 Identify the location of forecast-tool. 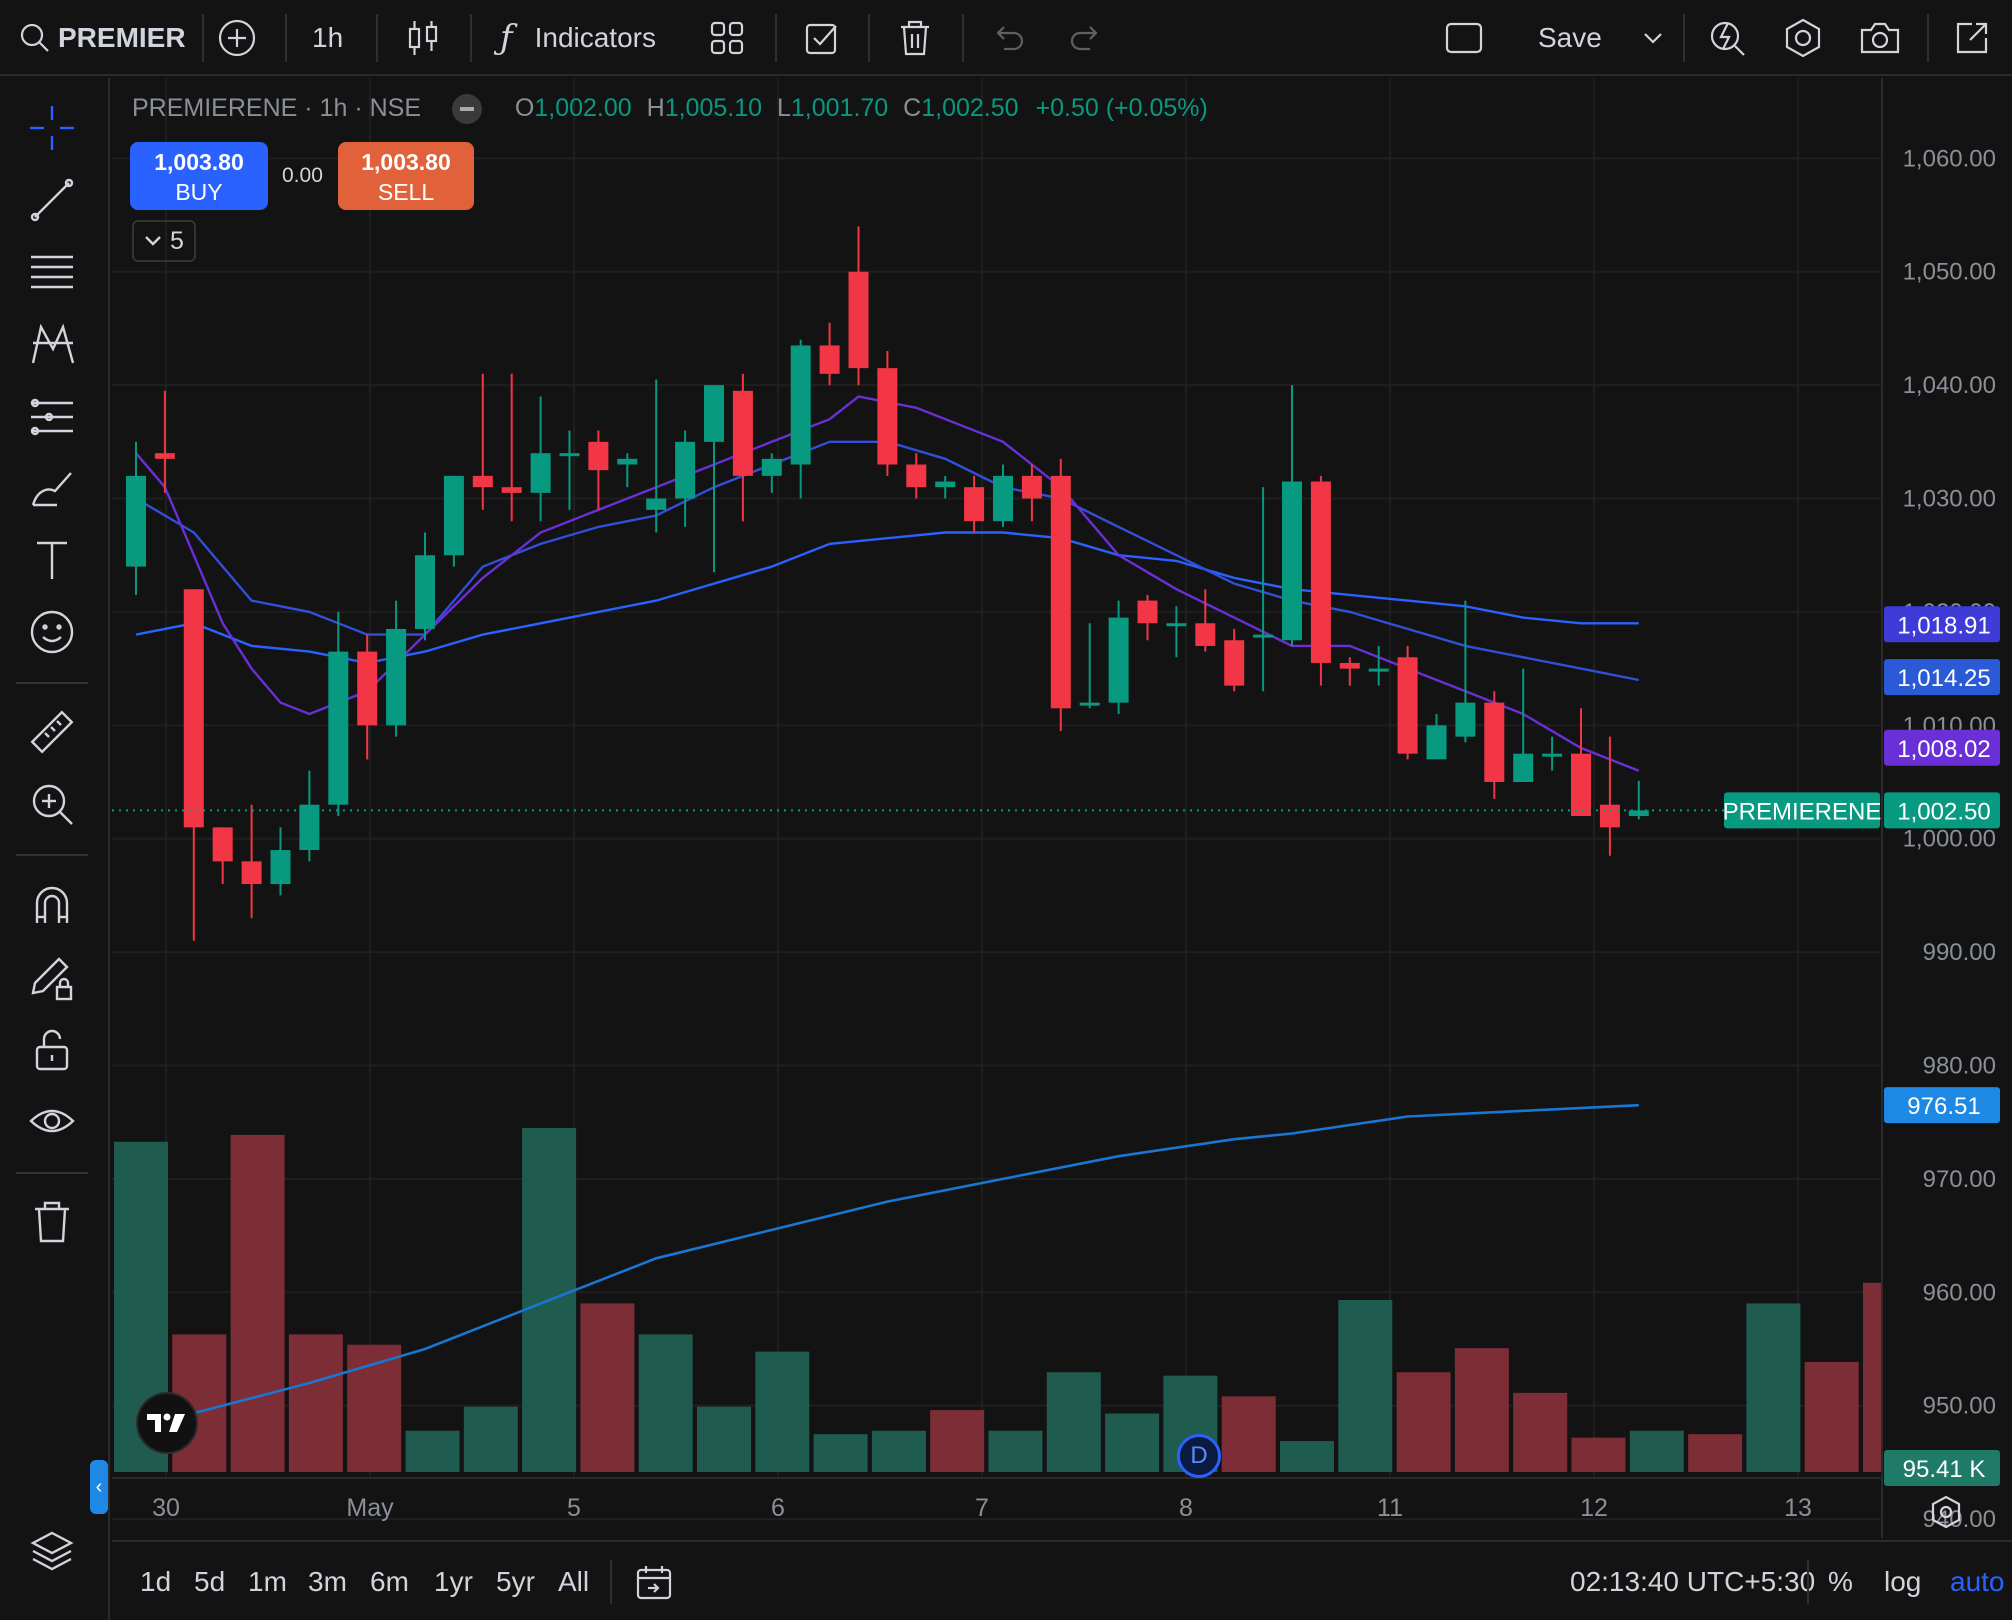
(52, 416).